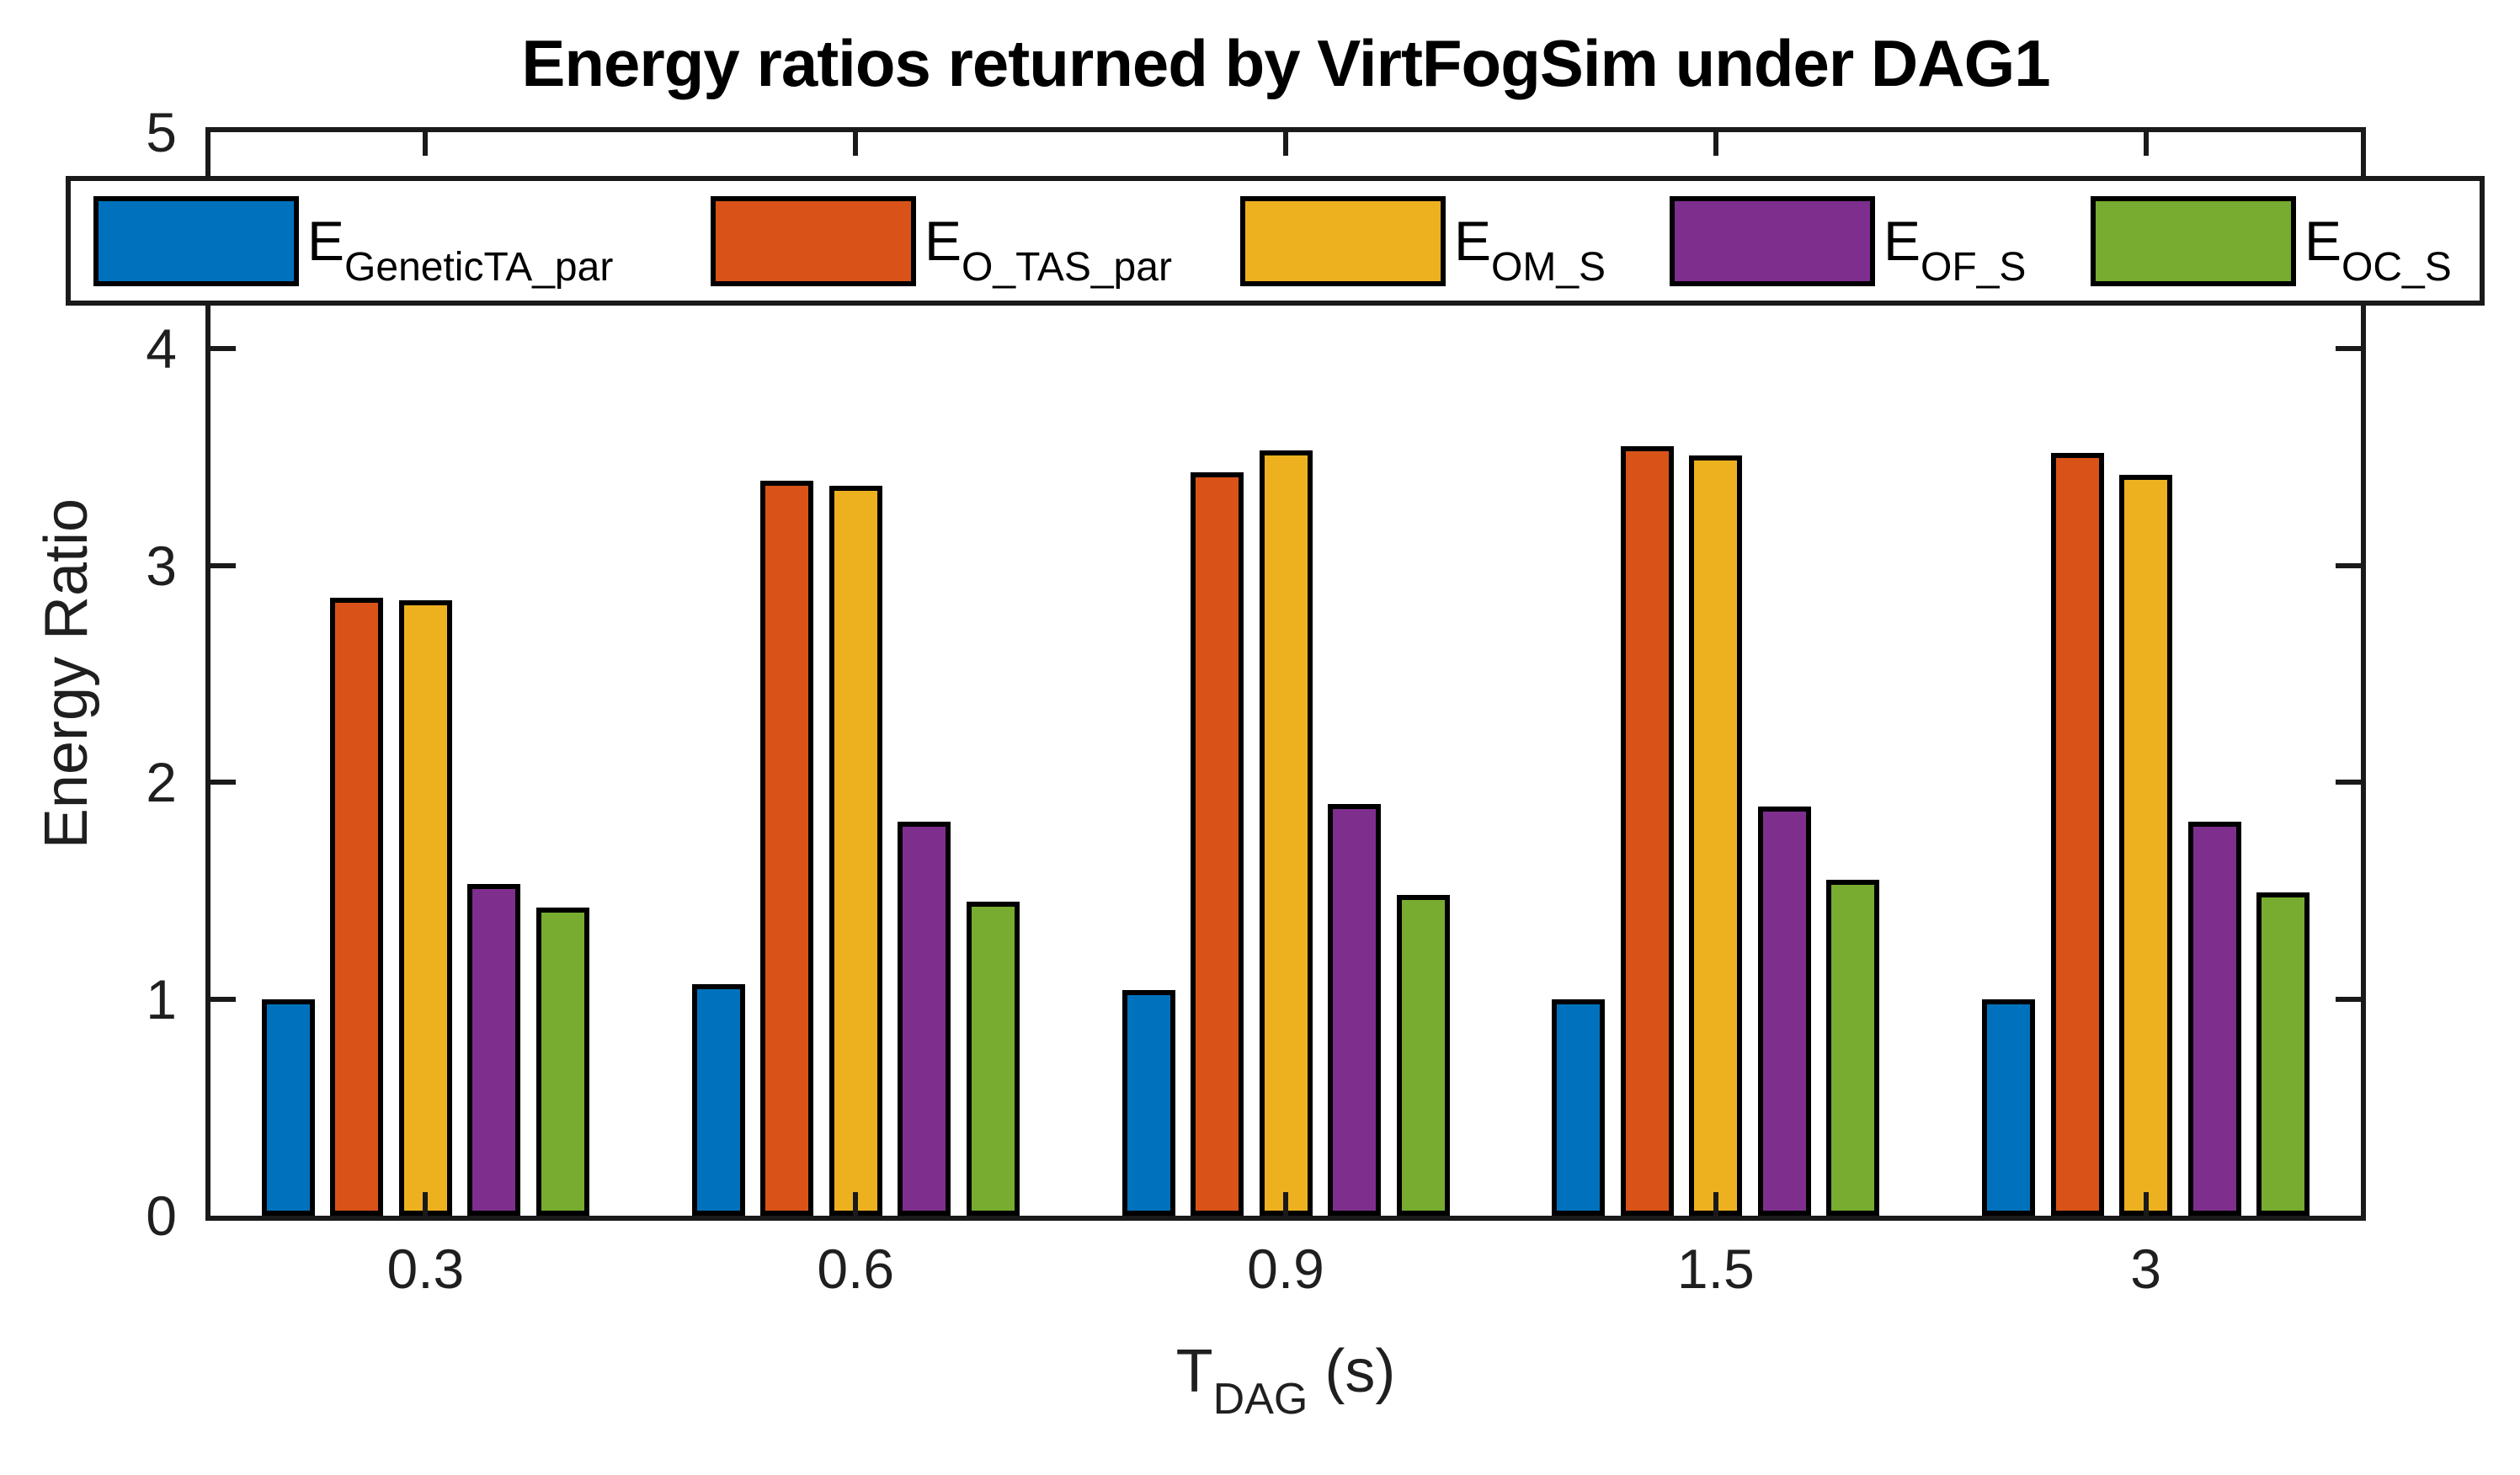  What do you see at coordinates (1715, 835) in the screenshot?
I see `bar-OM_S-1.5` at bounding box center [1715, 835].